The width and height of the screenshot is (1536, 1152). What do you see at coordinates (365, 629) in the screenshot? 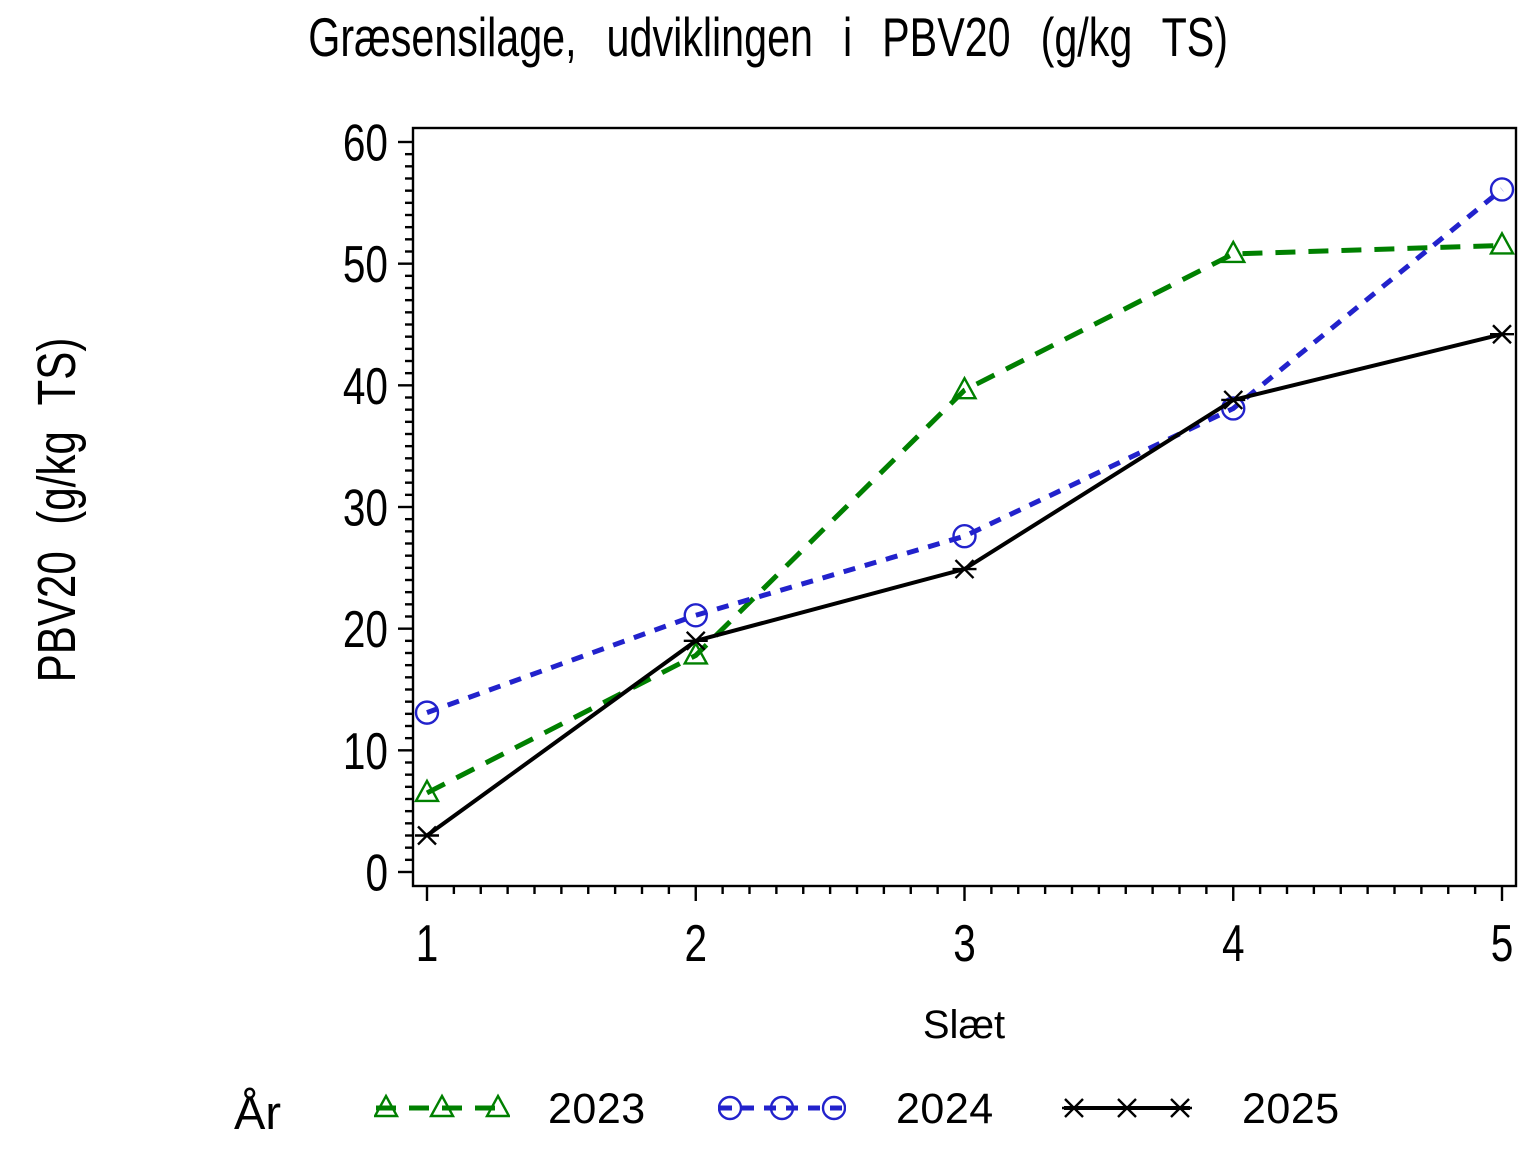
I see `svg-text: 20` at bounding box center [365, 629].